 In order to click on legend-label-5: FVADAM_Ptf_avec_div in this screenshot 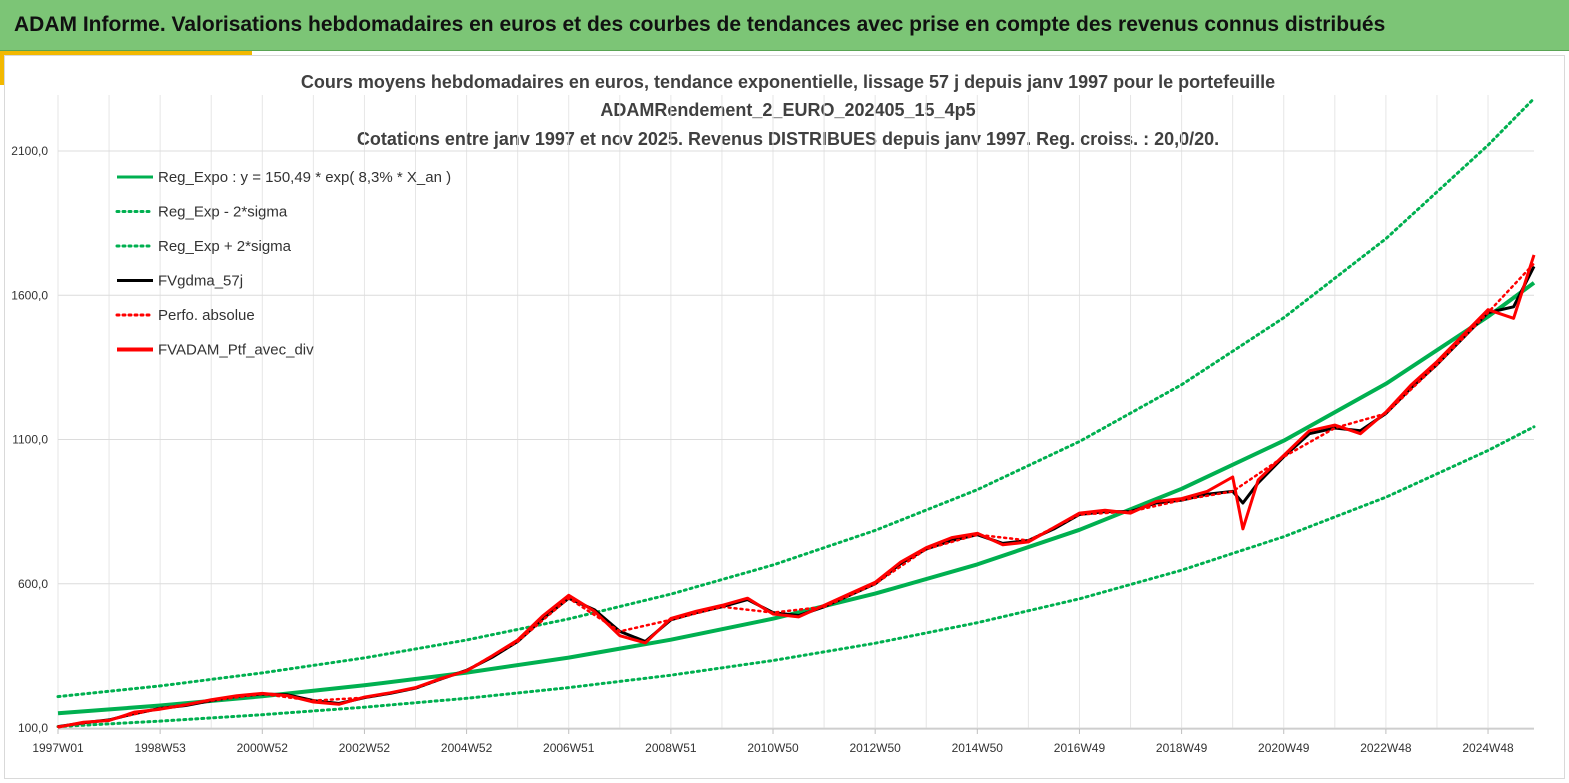, I will do `click(236, 350)`.